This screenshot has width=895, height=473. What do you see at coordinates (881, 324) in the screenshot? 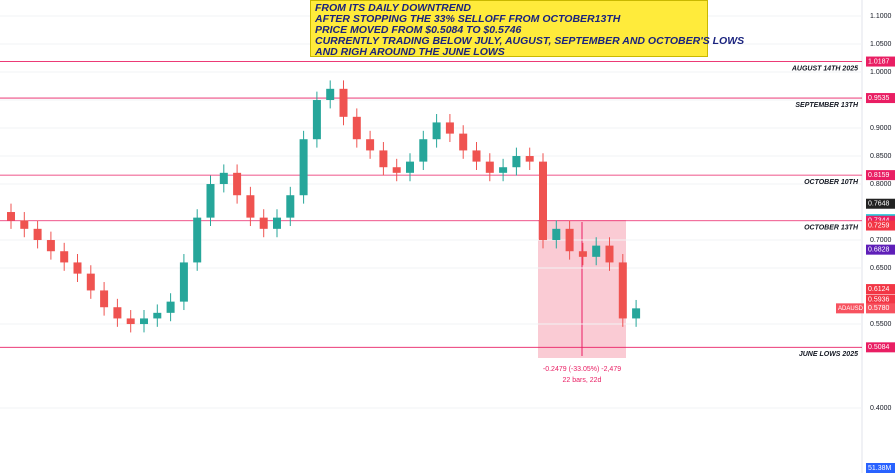
I see `y-tick-label: 0.5500` at bounding box center [881, 324].